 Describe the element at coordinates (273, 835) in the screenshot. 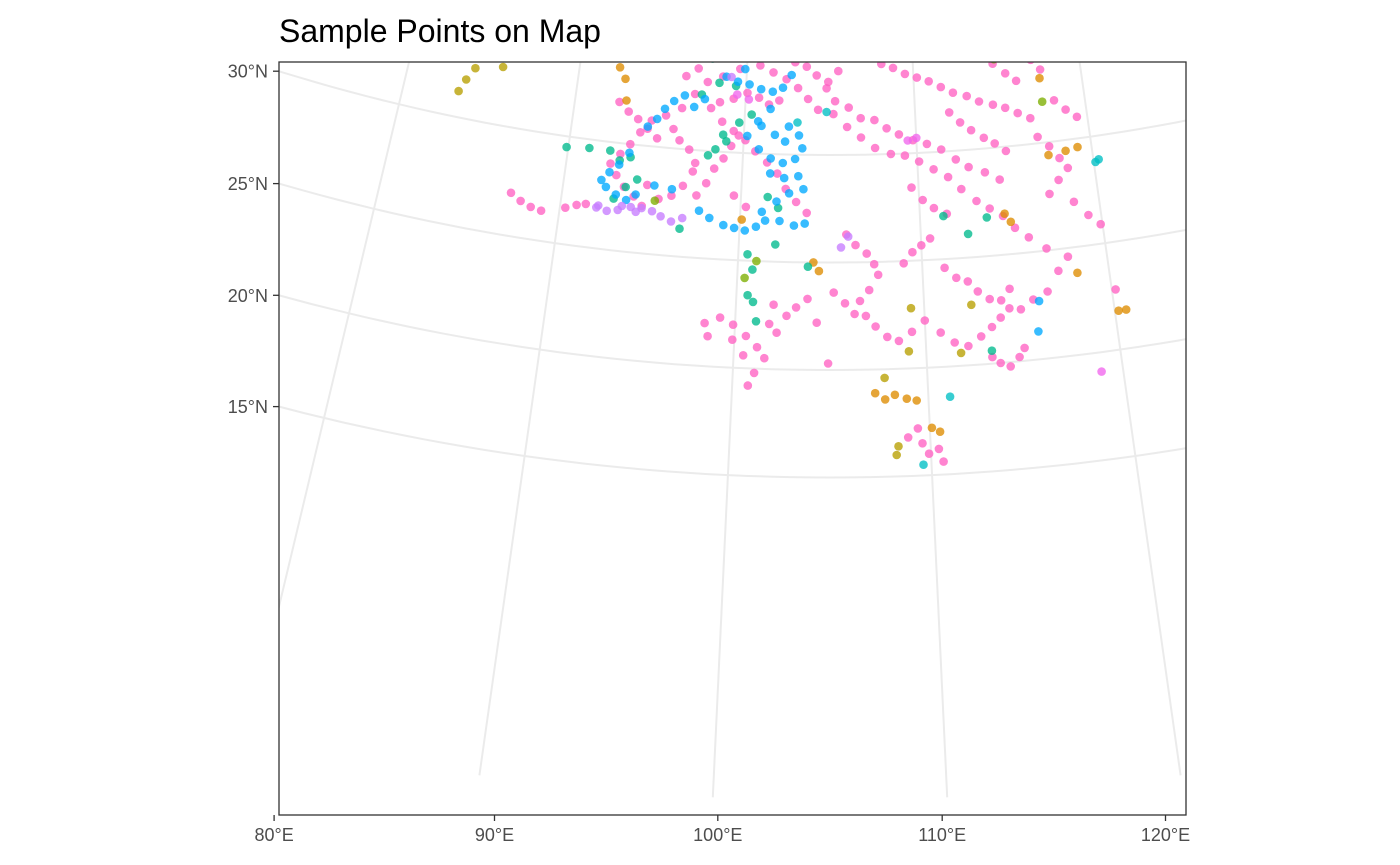

I see `x-tick-label: 80°E` at that location.